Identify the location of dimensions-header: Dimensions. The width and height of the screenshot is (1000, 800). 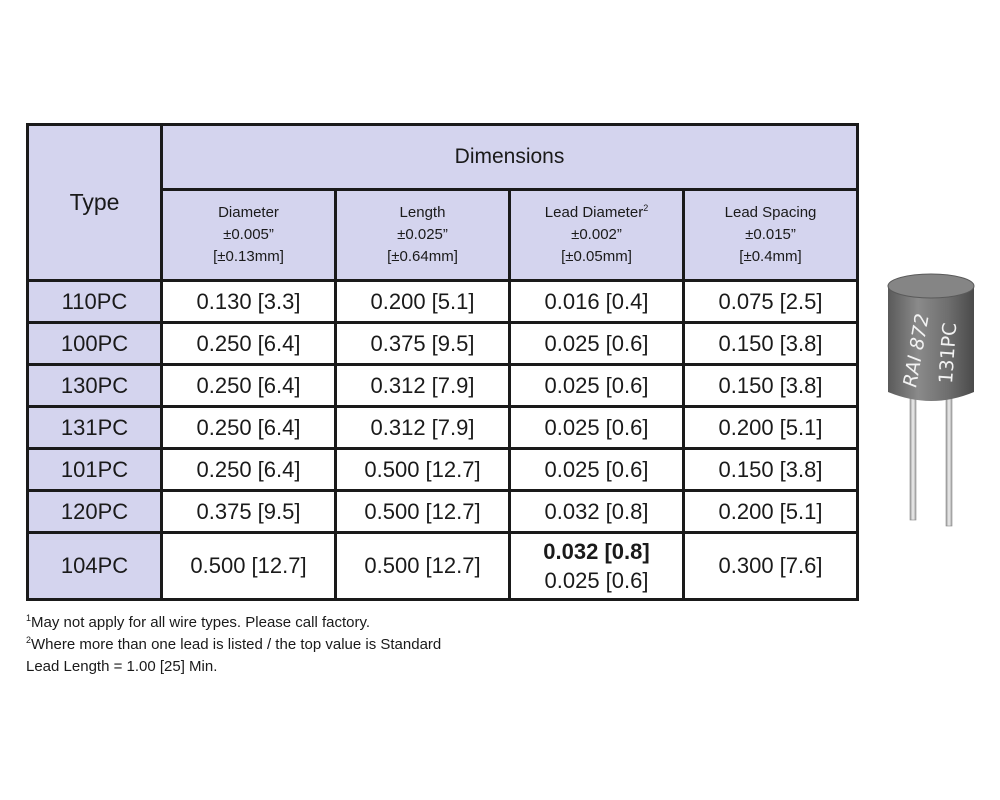
(509, 157).